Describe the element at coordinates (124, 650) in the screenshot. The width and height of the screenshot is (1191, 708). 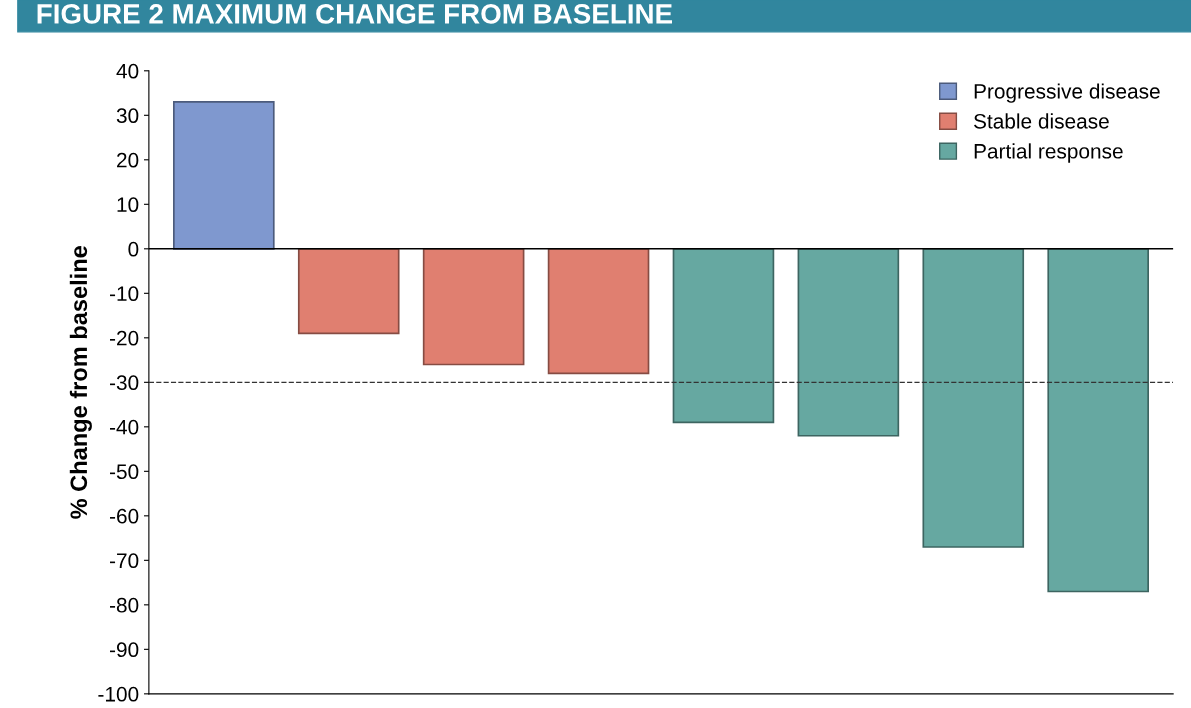
I see `y-tick-label: -90` at that location.